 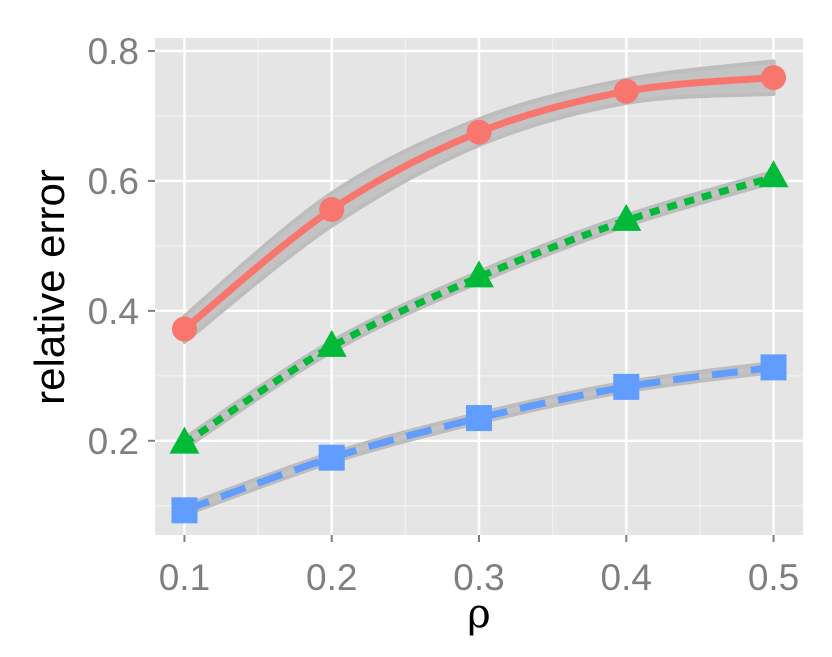 What do you see at coordinates (113, 311) in the screenshot?
I see `y-tick-label: 0.4` at bounding box center [113, 311].